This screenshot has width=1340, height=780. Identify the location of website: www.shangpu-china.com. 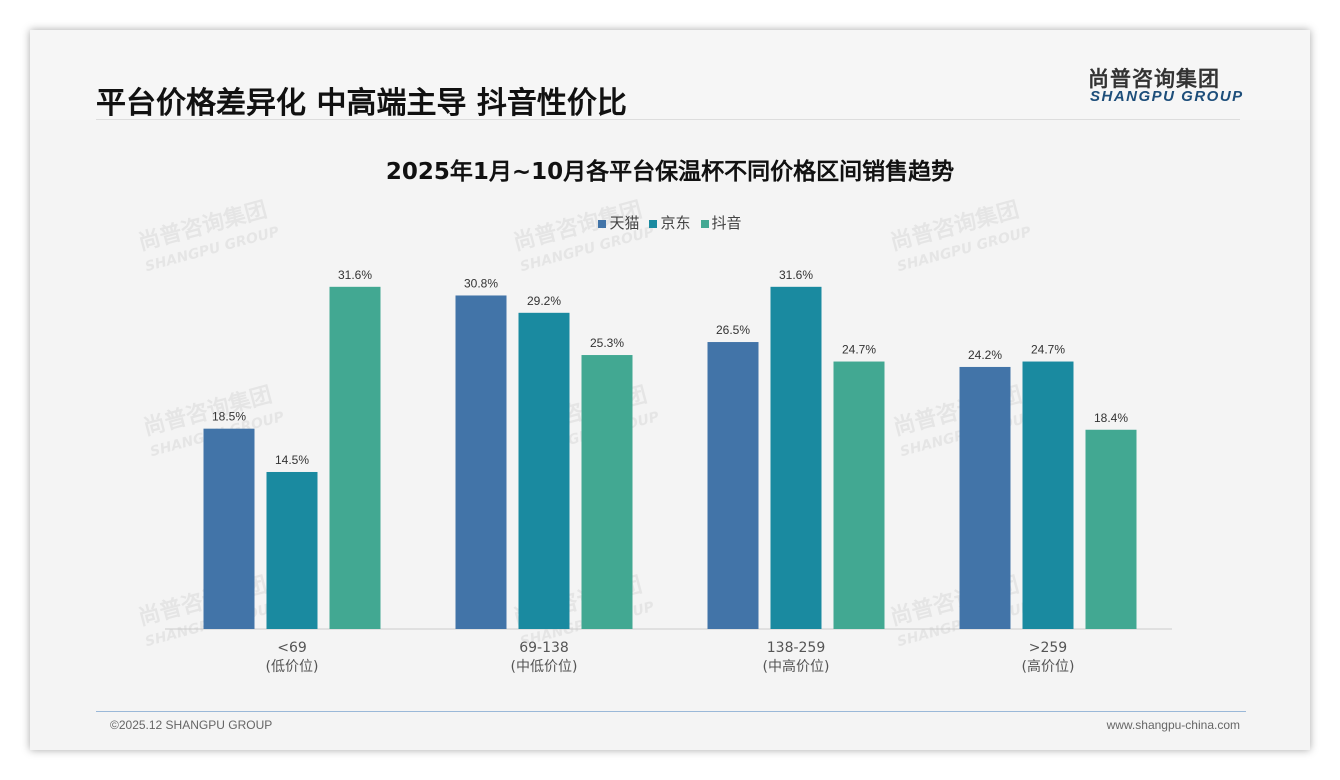
(1173, 725).